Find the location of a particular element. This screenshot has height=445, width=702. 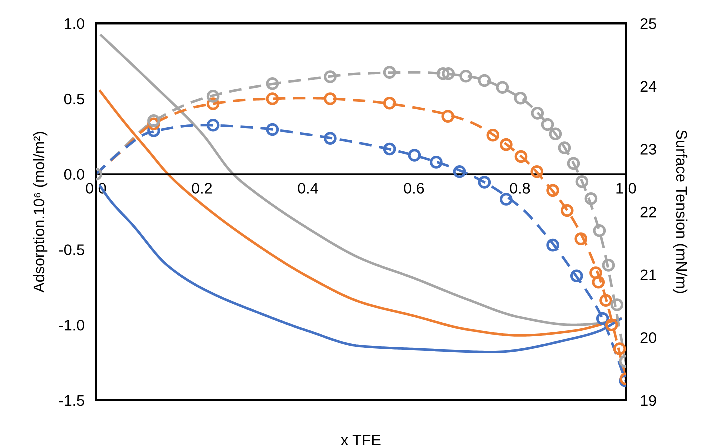

y-tick-label: 0.0 is located at coordinates (74, 174).